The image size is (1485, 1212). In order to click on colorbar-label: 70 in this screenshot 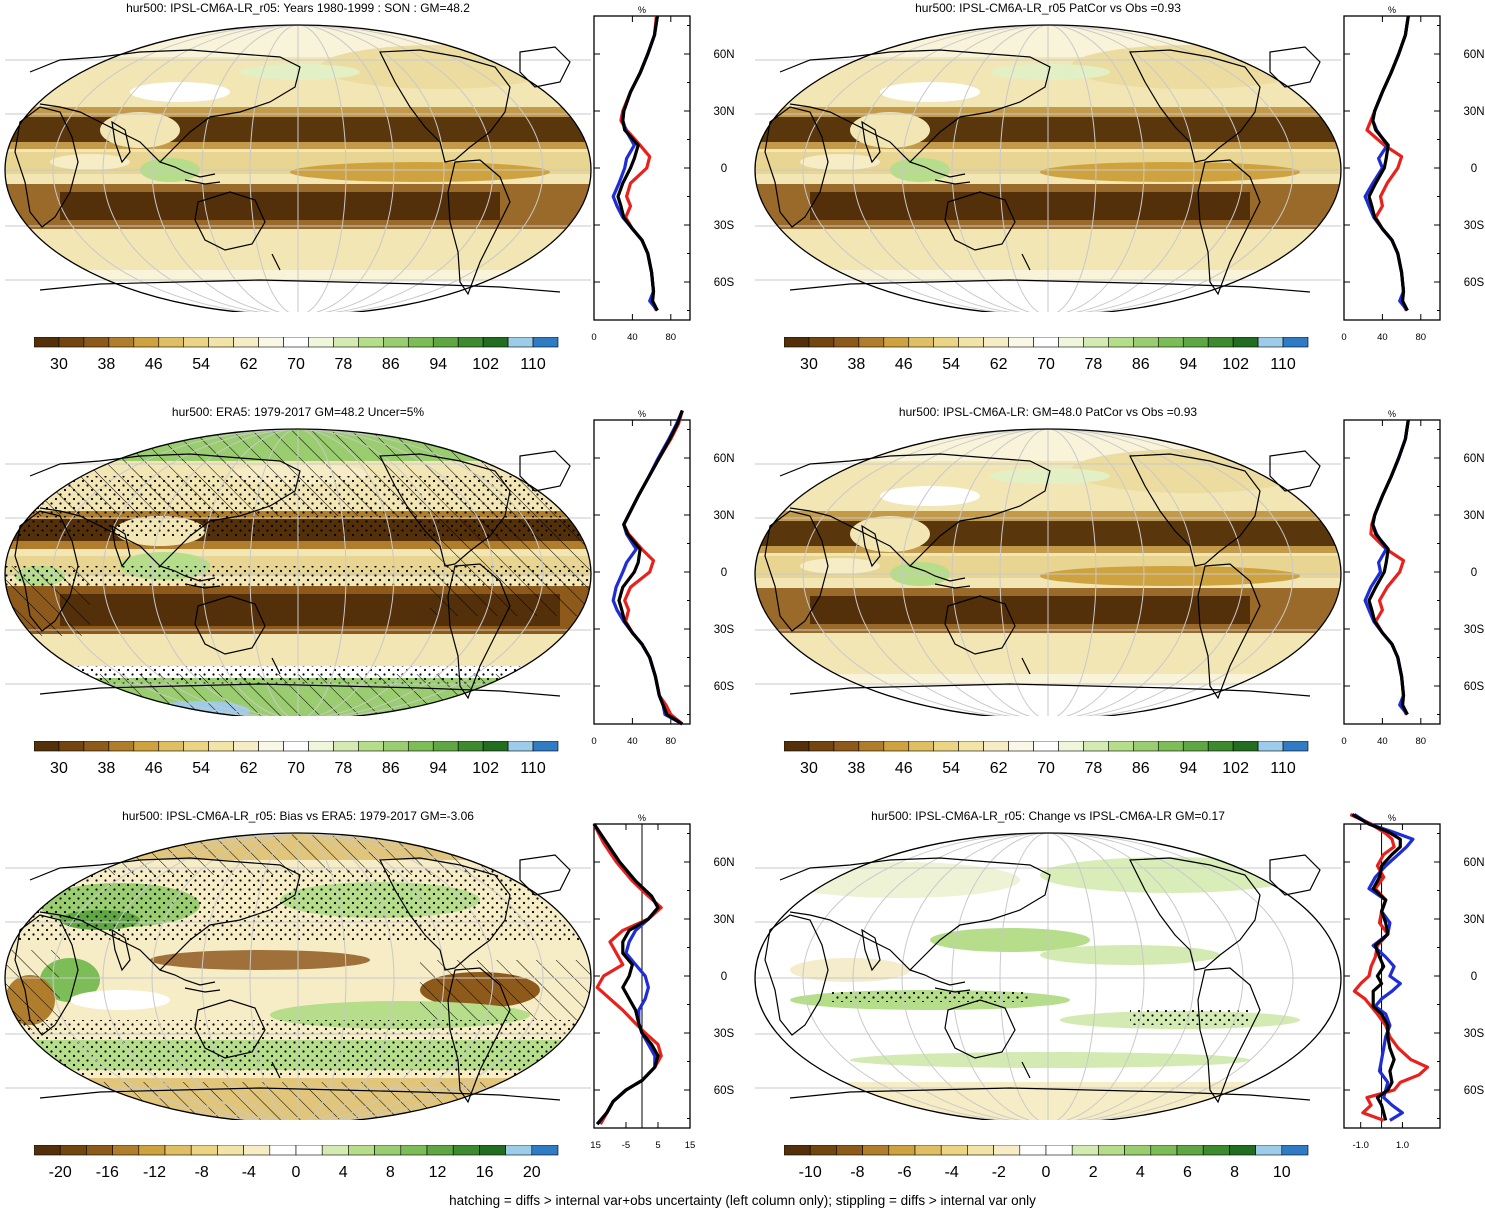, I will do `click(1046, 768)`.